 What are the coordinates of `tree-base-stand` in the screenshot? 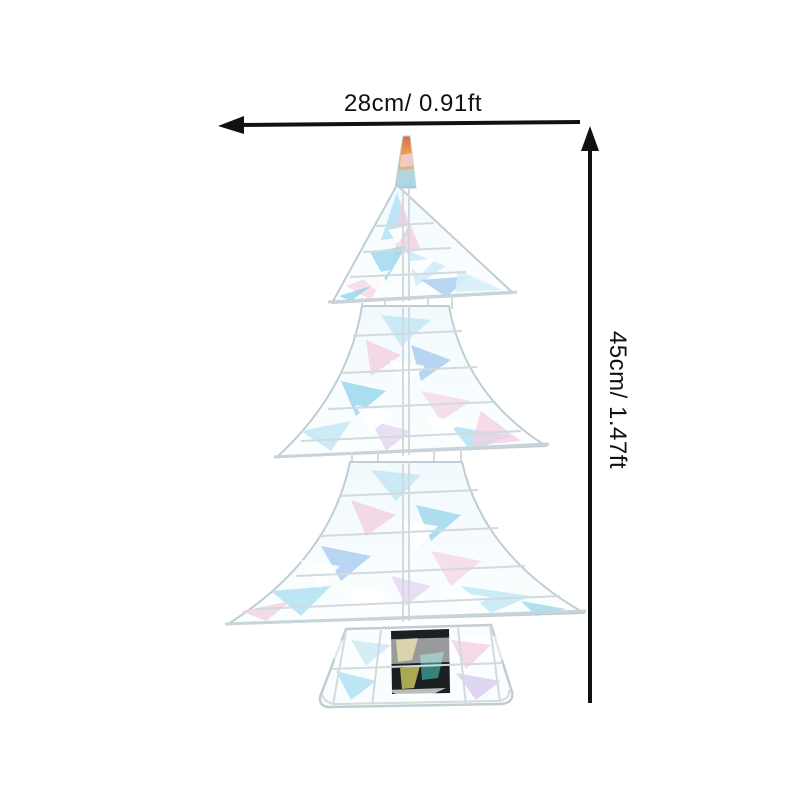 It's located at (416, 666).